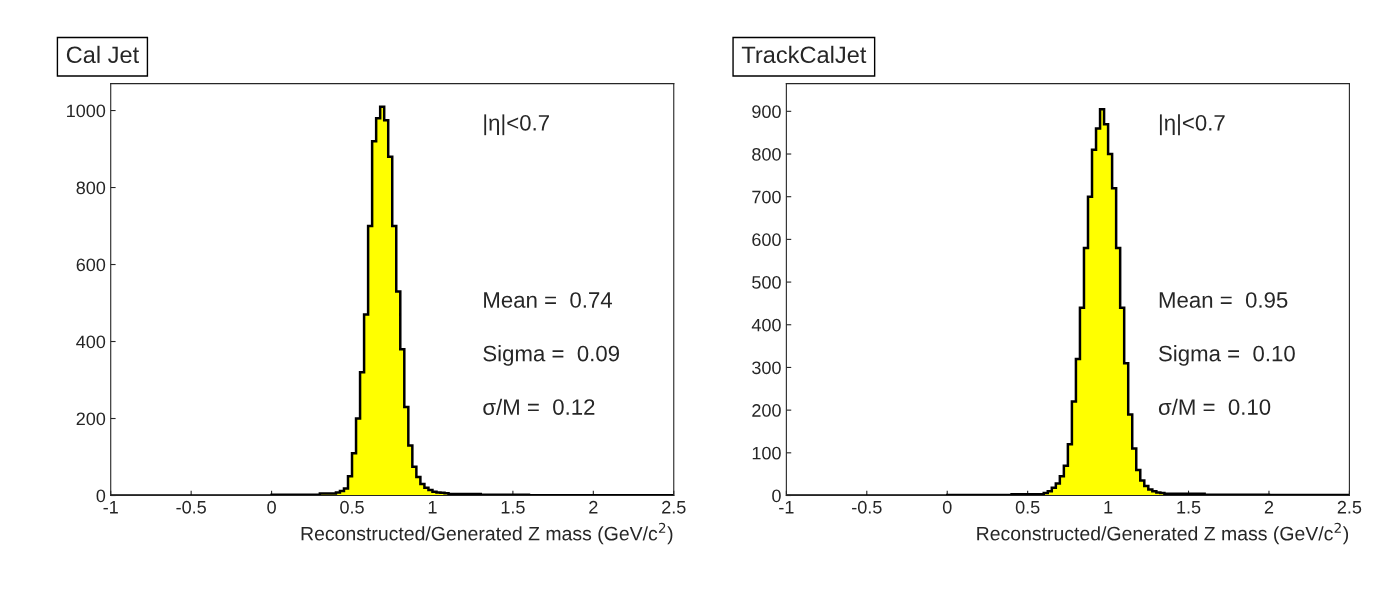 The image size is (1384, 597). I want to click on y-tick-label: 900, so click(766, 112).